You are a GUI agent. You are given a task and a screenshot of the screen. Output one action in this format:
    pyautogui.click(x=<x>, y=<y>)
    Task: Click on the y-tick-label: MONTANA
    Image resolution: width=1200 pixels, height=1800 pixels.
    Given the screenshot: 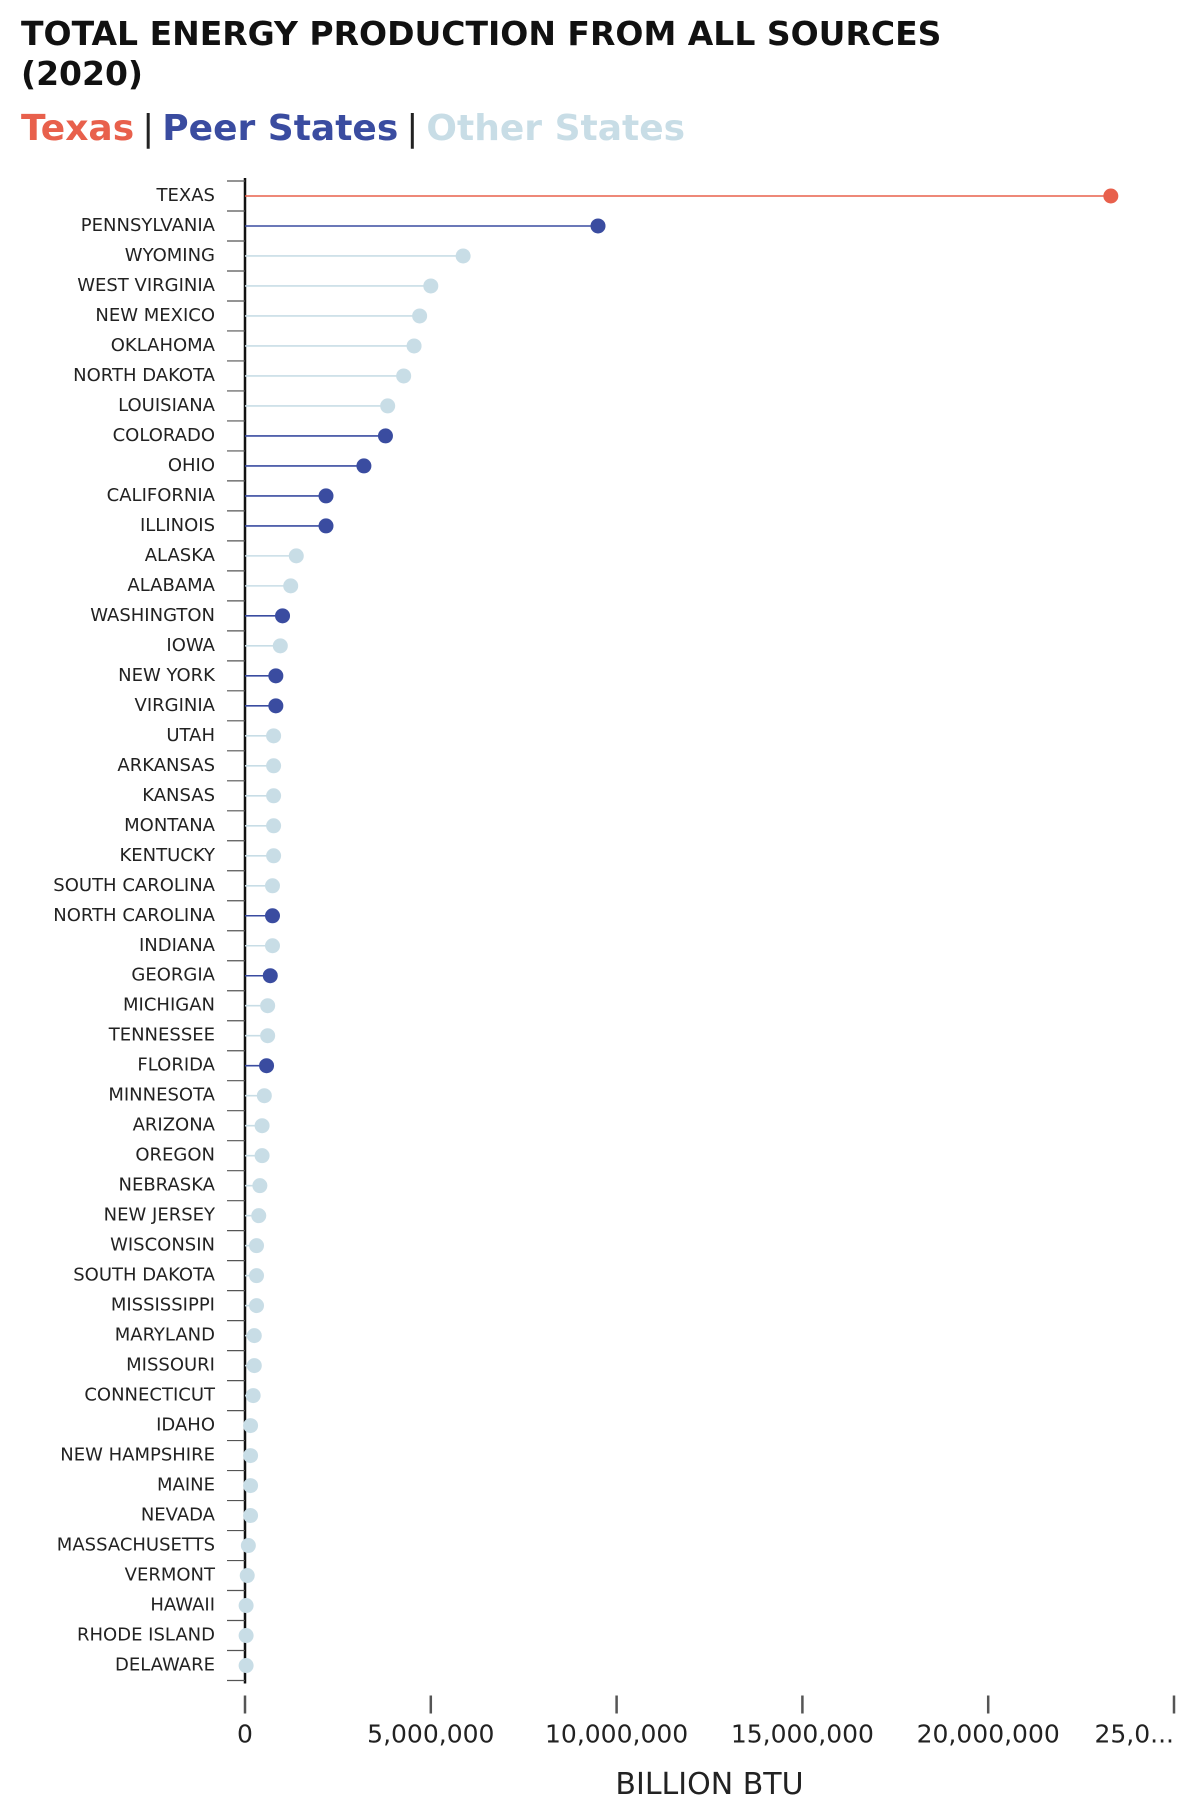 What is the action you would take?
    pyautogui.click(x=170, y=825)
    